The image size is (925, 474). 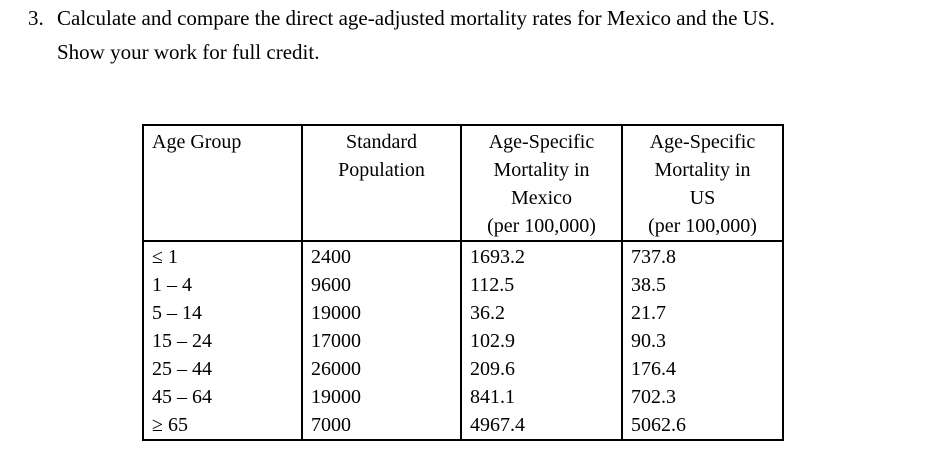 I want to click on header-standard-population: Standard Population, so click(x=381, y=183).